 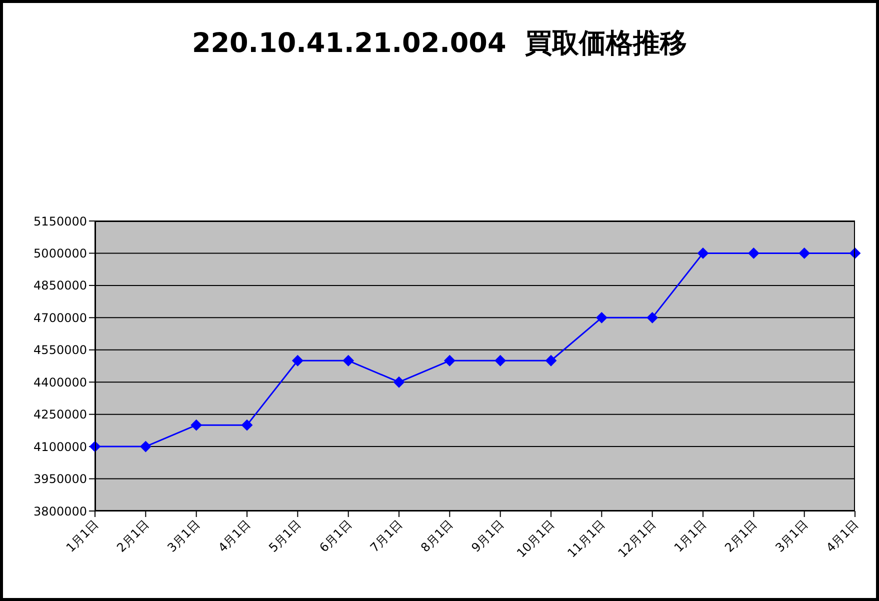 What do you see at coordinates (60, 221) in the screenshot?
I see `y-tick-label: 5150000` at bounding box center [60, 221].